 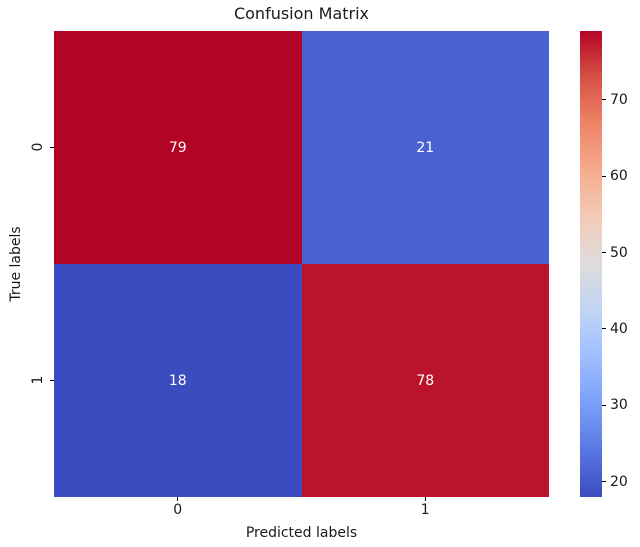 I want to click on colorbar-tick-label: 60, so click(x=619, y=176).